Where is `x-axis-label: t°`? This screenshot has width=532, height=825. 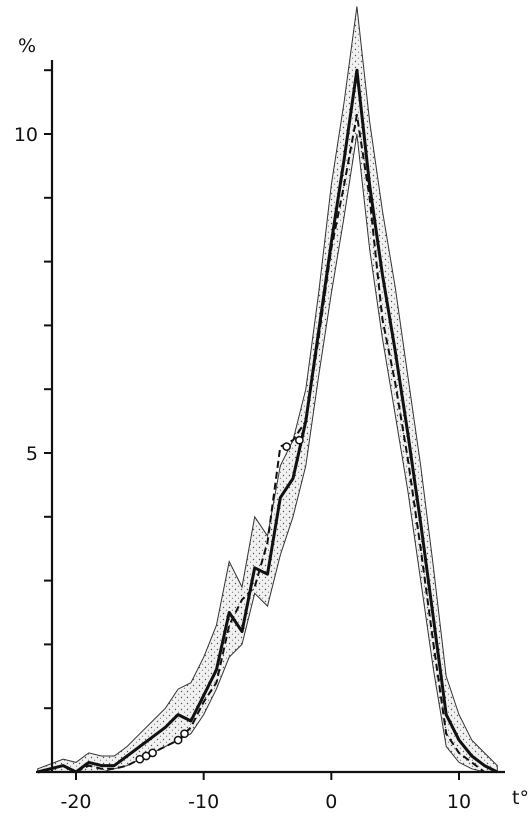
x-axis-label: t° is located at coordinates (520, 798).